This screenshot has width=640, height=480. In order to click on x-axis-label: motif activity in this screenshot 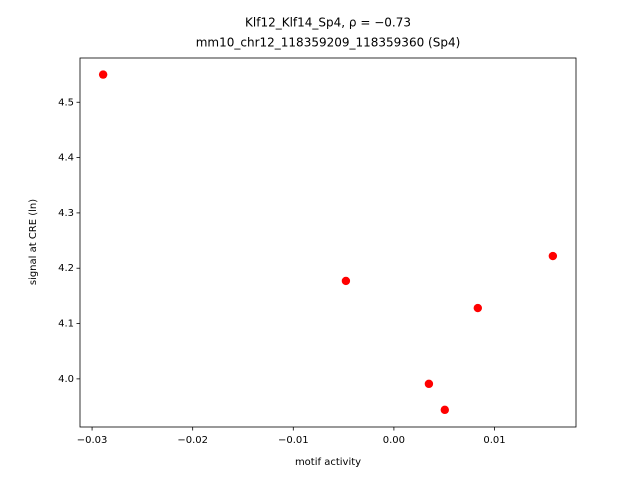, I will do `click(328, 462)`.